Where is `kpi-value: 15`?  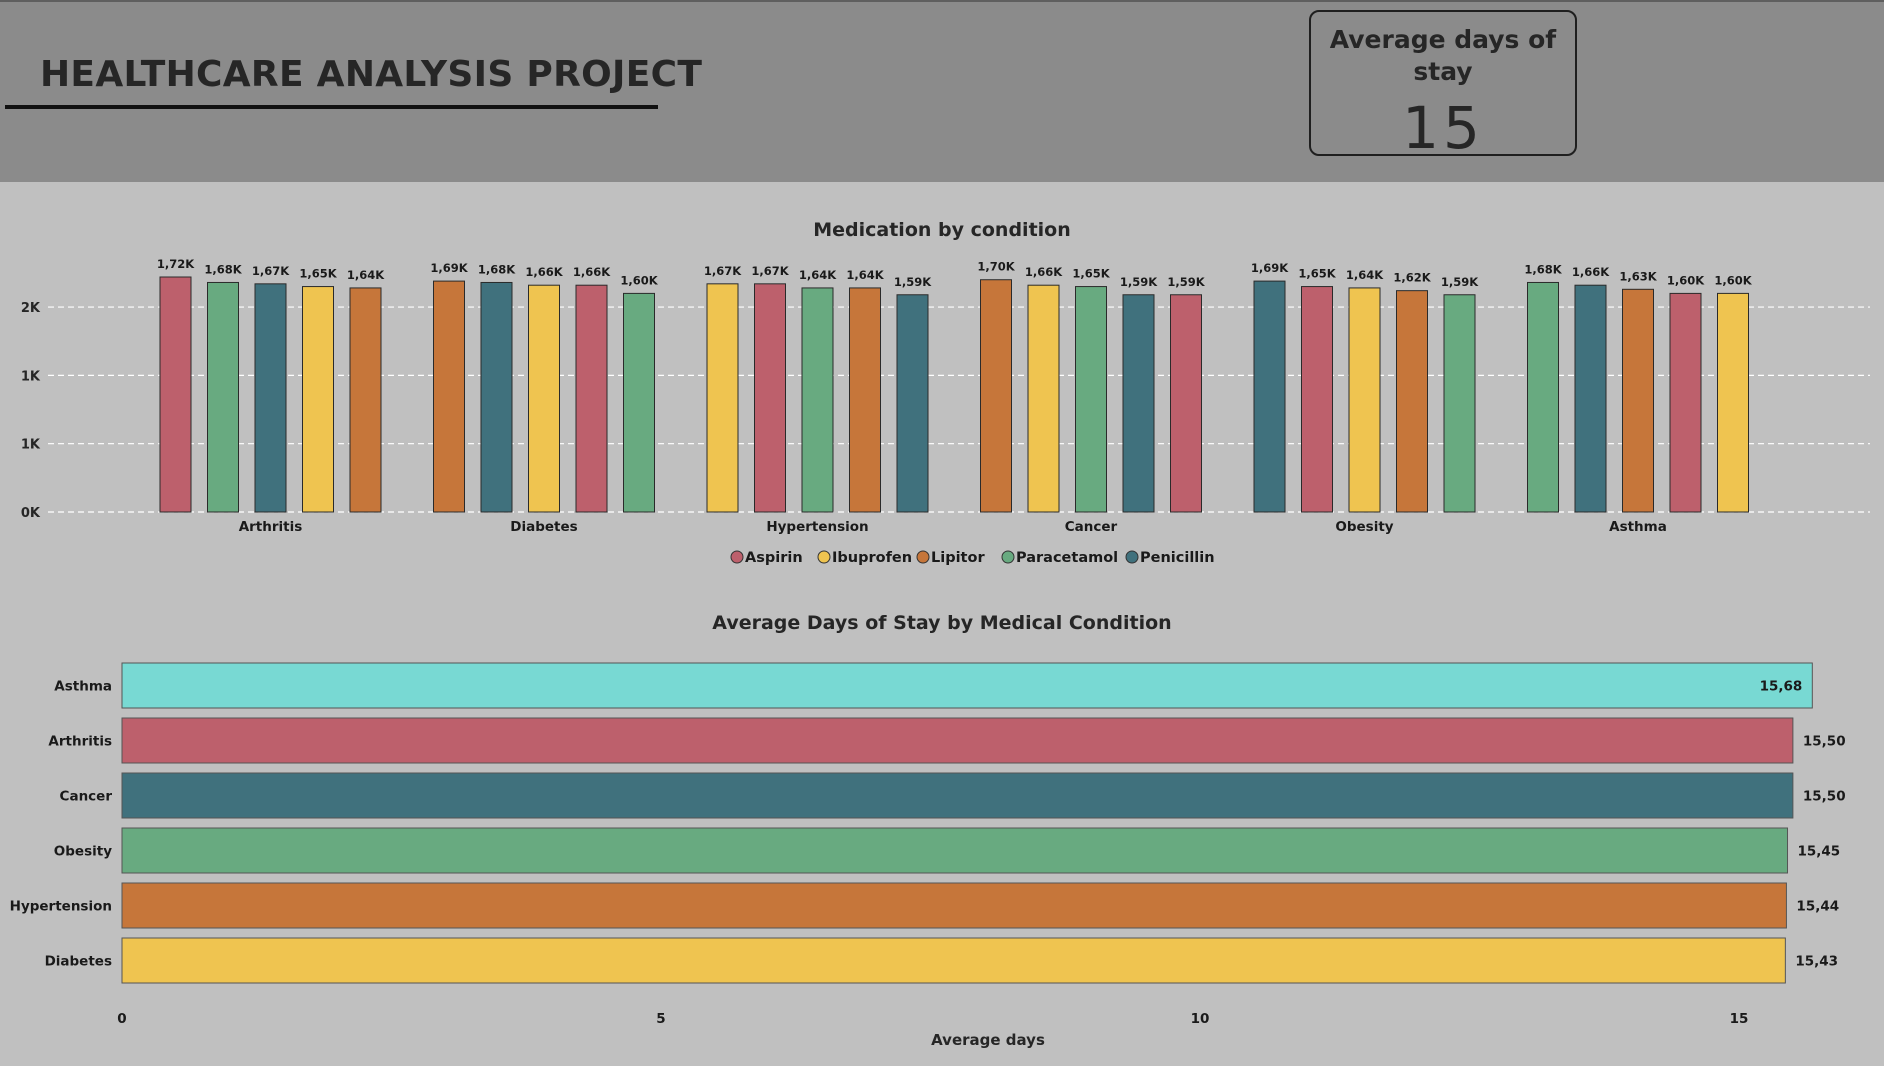 kpi-value: 15 is located at coordinates (1443, 128).